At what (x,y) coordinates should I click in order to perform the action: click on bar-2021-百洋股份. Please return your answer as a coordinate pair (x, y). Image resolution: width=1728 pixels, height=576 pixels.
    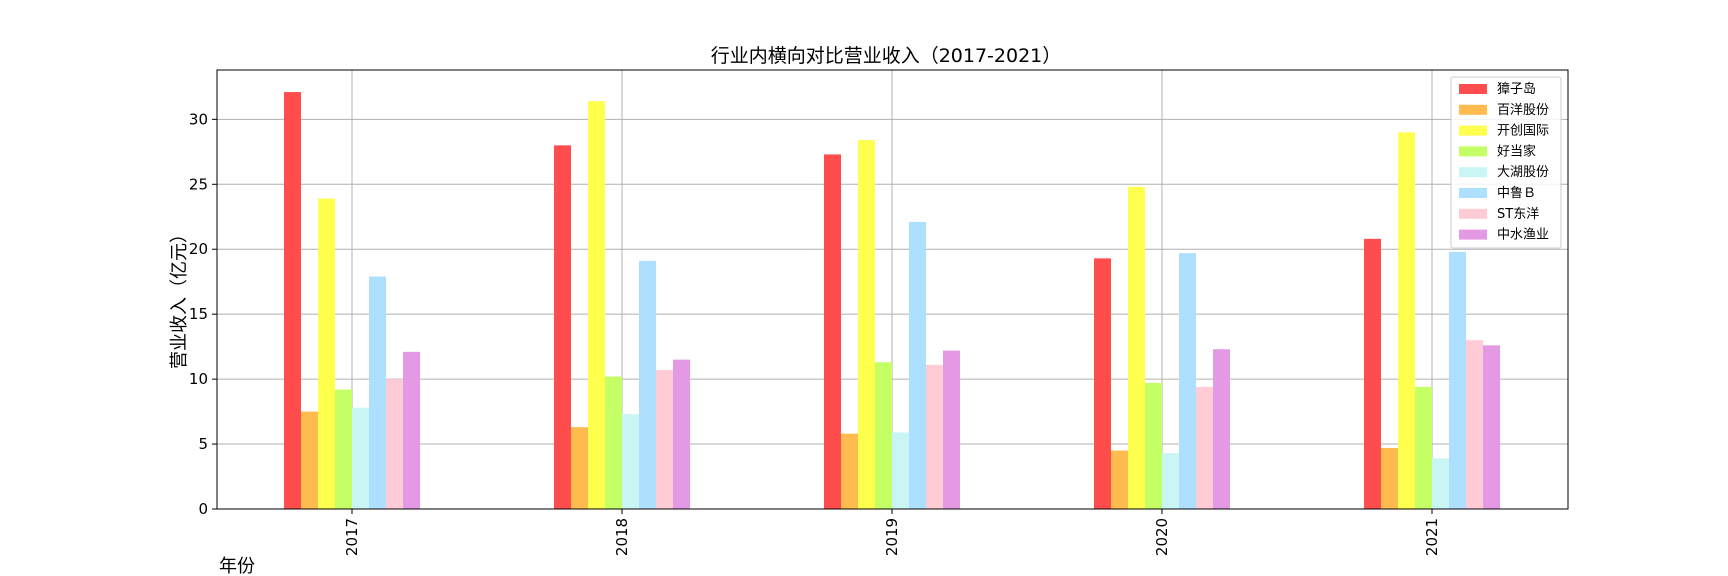
    Looking at the image, I should click on (1389, 478).